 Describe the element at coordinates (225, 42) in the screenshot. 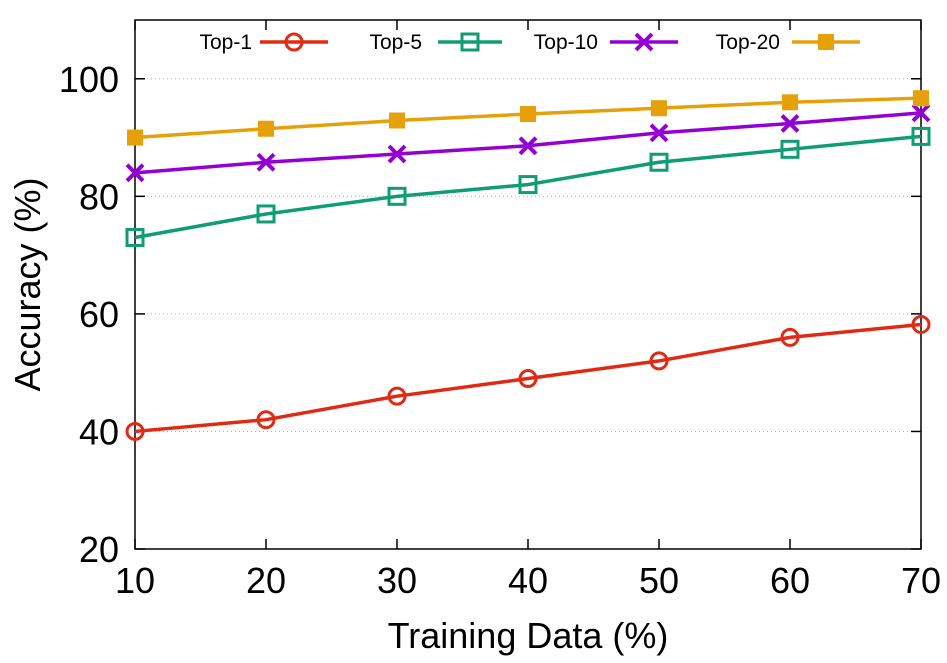

I see `legend-label: Top-1` at that location.